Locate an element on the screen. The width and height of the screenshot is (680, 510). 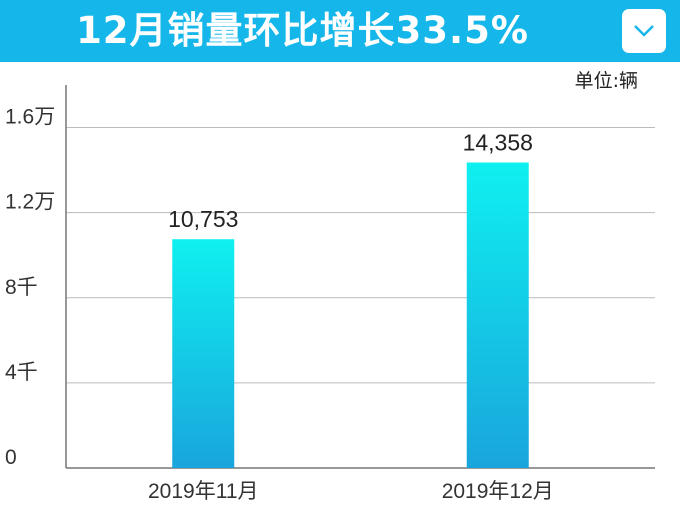
dropdown-button is located at coordinates (644, 31).